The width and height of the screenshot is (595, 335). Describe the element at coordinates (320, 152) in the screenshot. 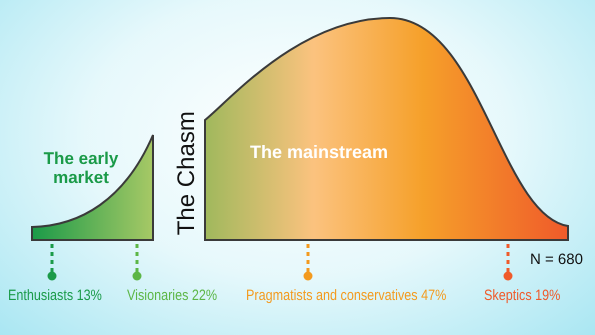

I see `text: The mainstream` at that location.